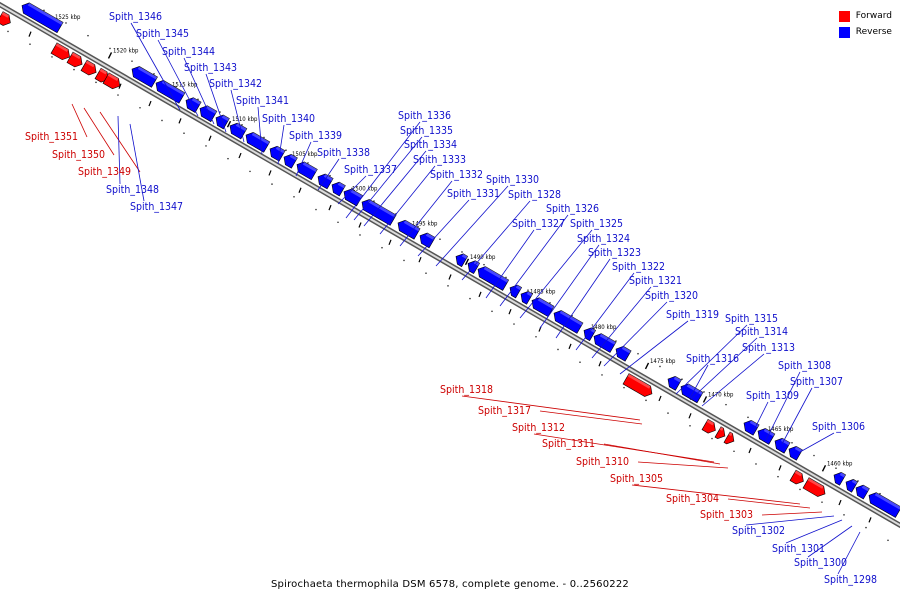 The height and width of the screenshot is (600, 900). Describe the element at coordinates (156, 207) in the screenshot. I see `gene-label: Spith_1347` at that location.